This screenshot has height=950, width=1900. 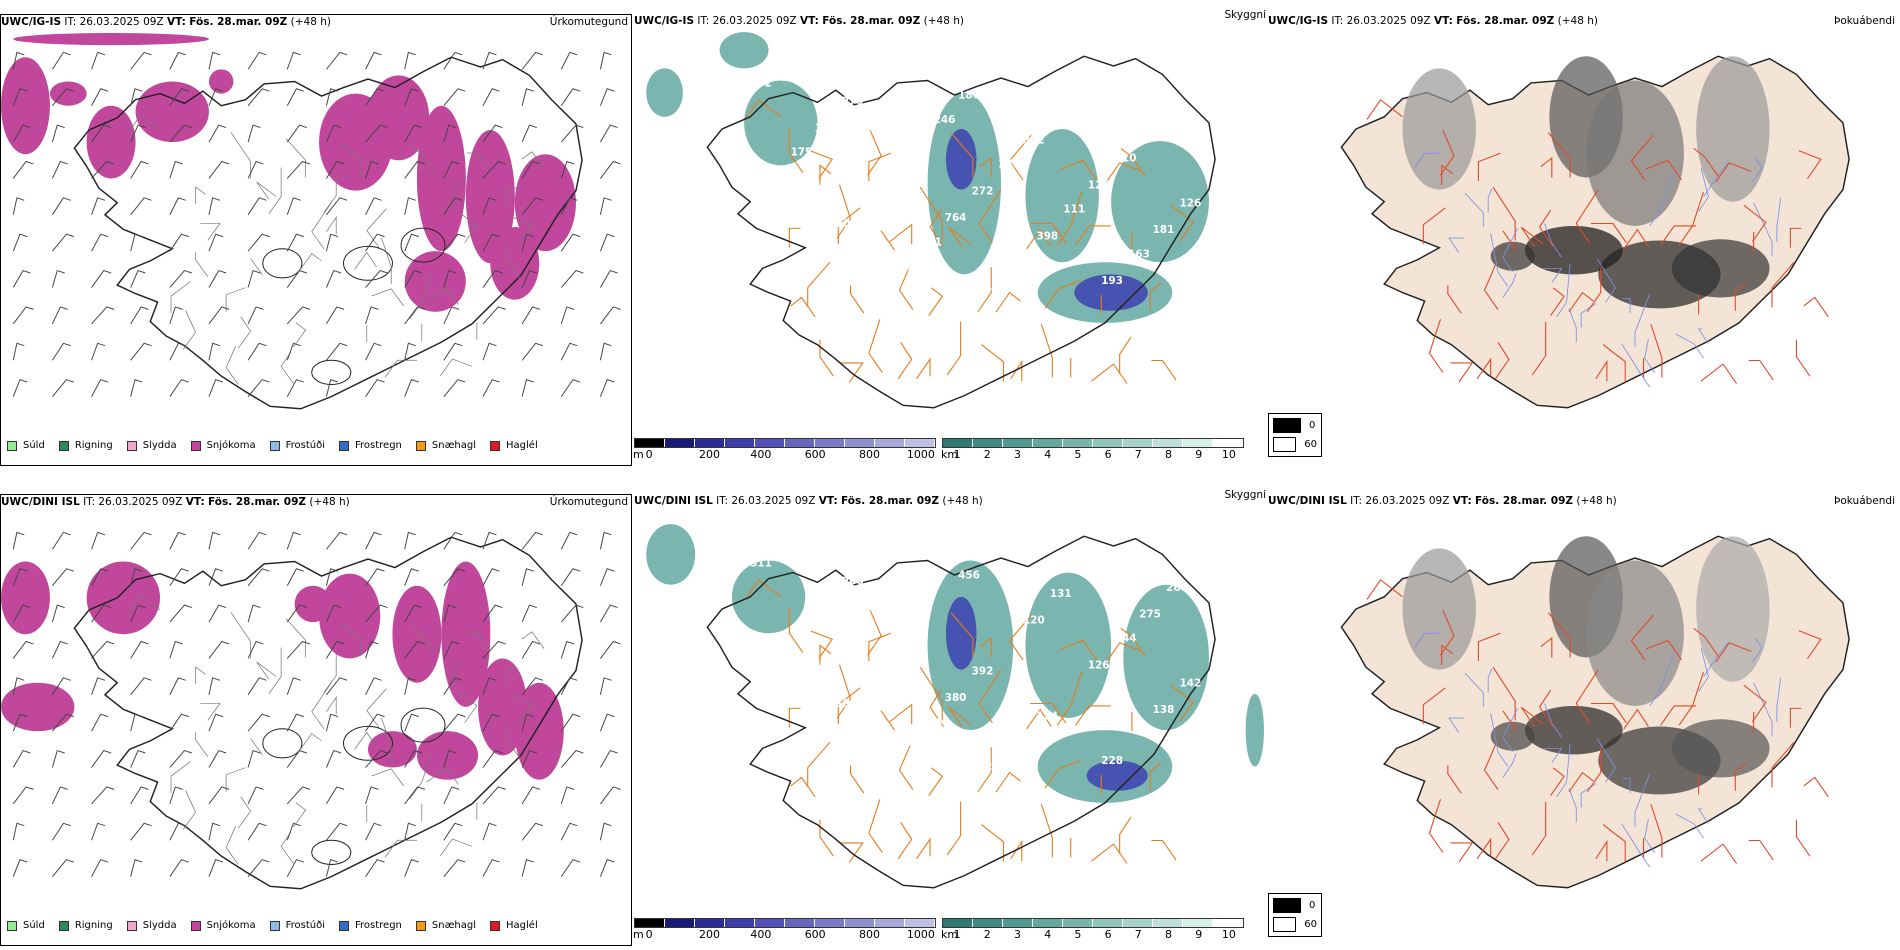 I want to click on colorbar-tick: 3, so click(x=1017, y=934).